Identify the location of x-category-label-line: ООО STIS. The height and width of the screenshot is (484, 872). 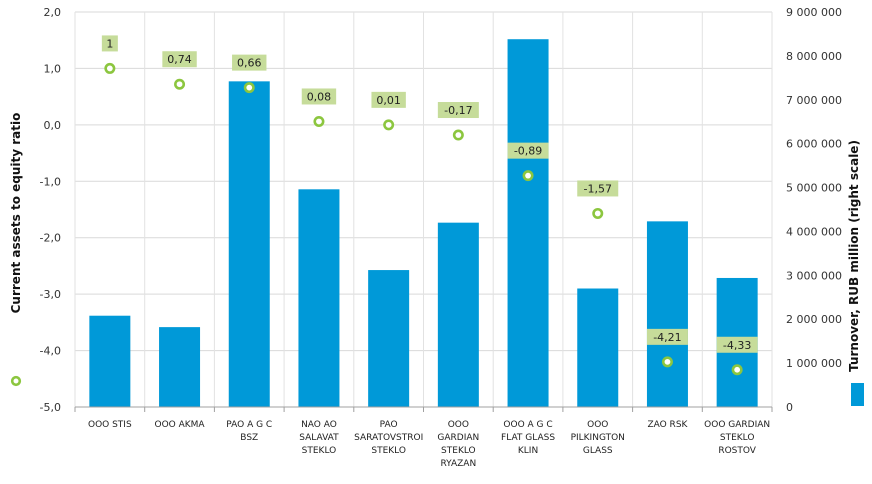
(110, 425).